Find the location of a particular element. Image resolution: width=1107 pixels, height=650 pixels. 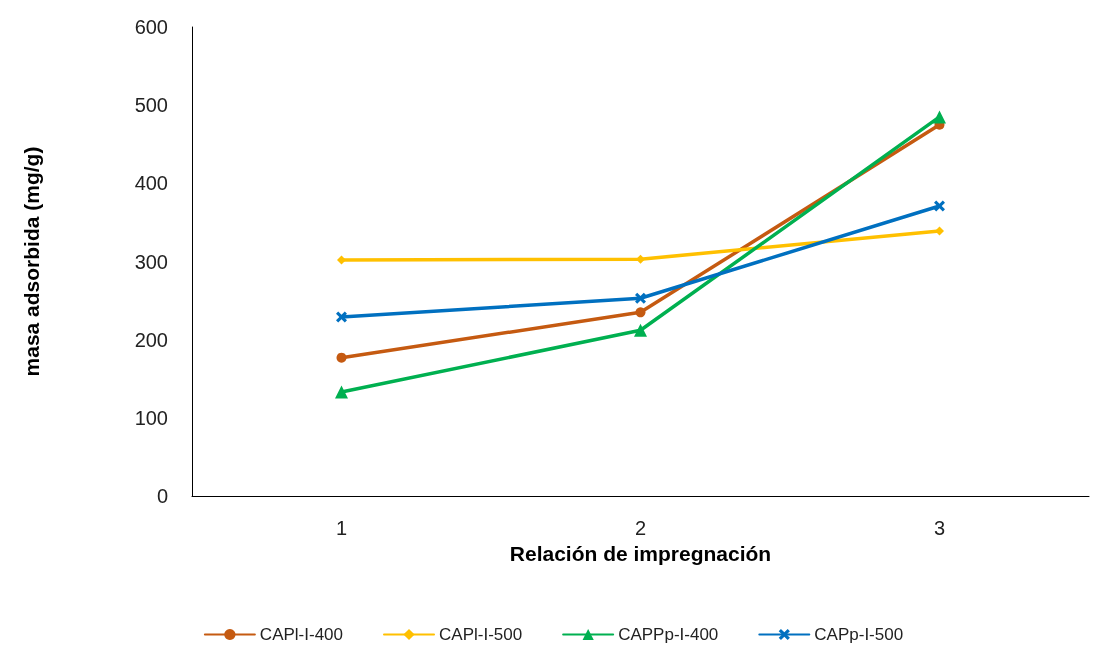

y-tick-label: 600 is located at coordinates (151, 27).